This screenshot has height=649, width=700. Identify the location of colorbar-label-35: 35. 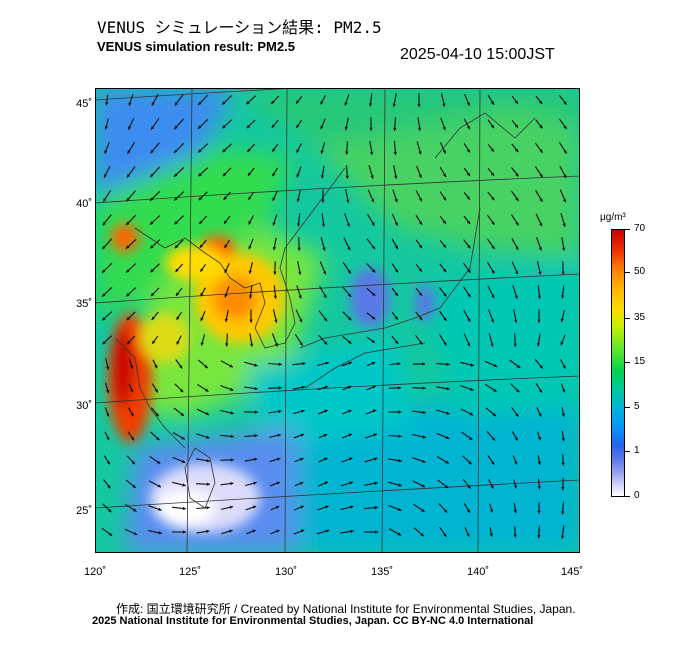
(640, 317).